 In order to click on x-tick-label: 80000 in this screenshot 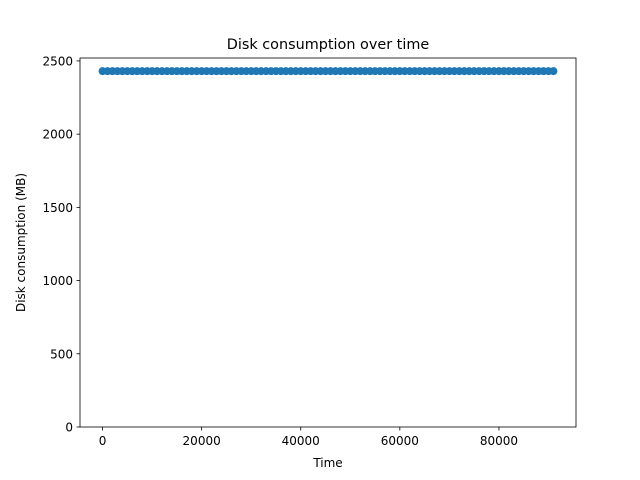, I will do `click(499, 441)`.